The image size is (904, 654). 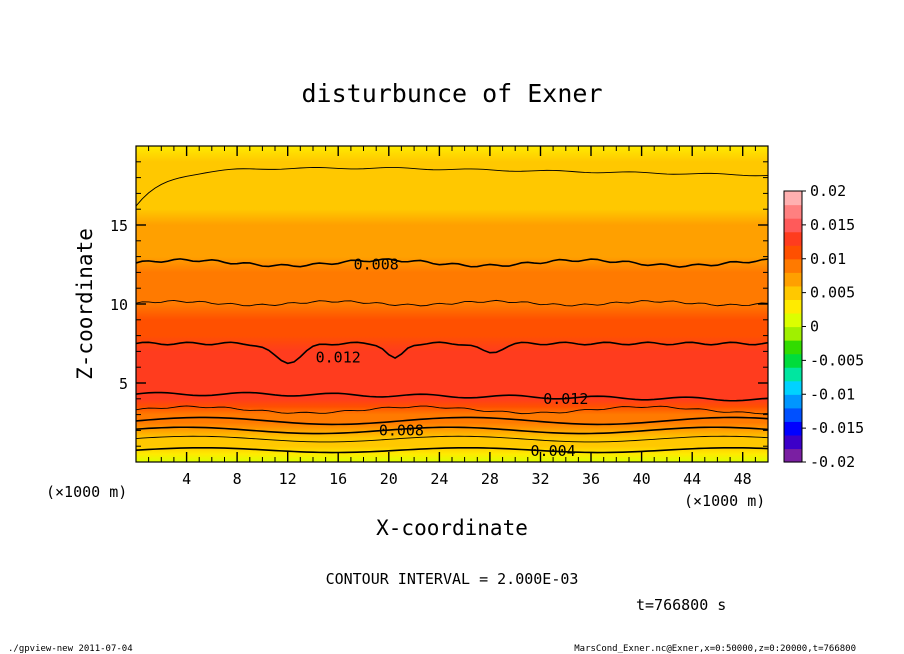 I want to click on contour-labels: 0.008 0.012 0.012 0.008 0.004, so click(x=452, y=358).